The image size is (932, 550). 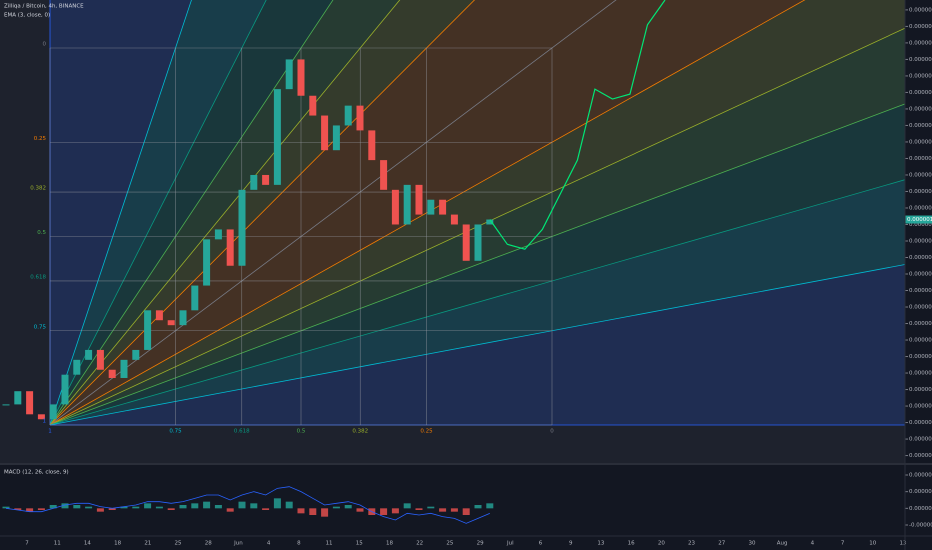 What do you see at coordinates (918, 219) in the screenshot?
I see `last-price-tag` at bounding box center [918, 219].